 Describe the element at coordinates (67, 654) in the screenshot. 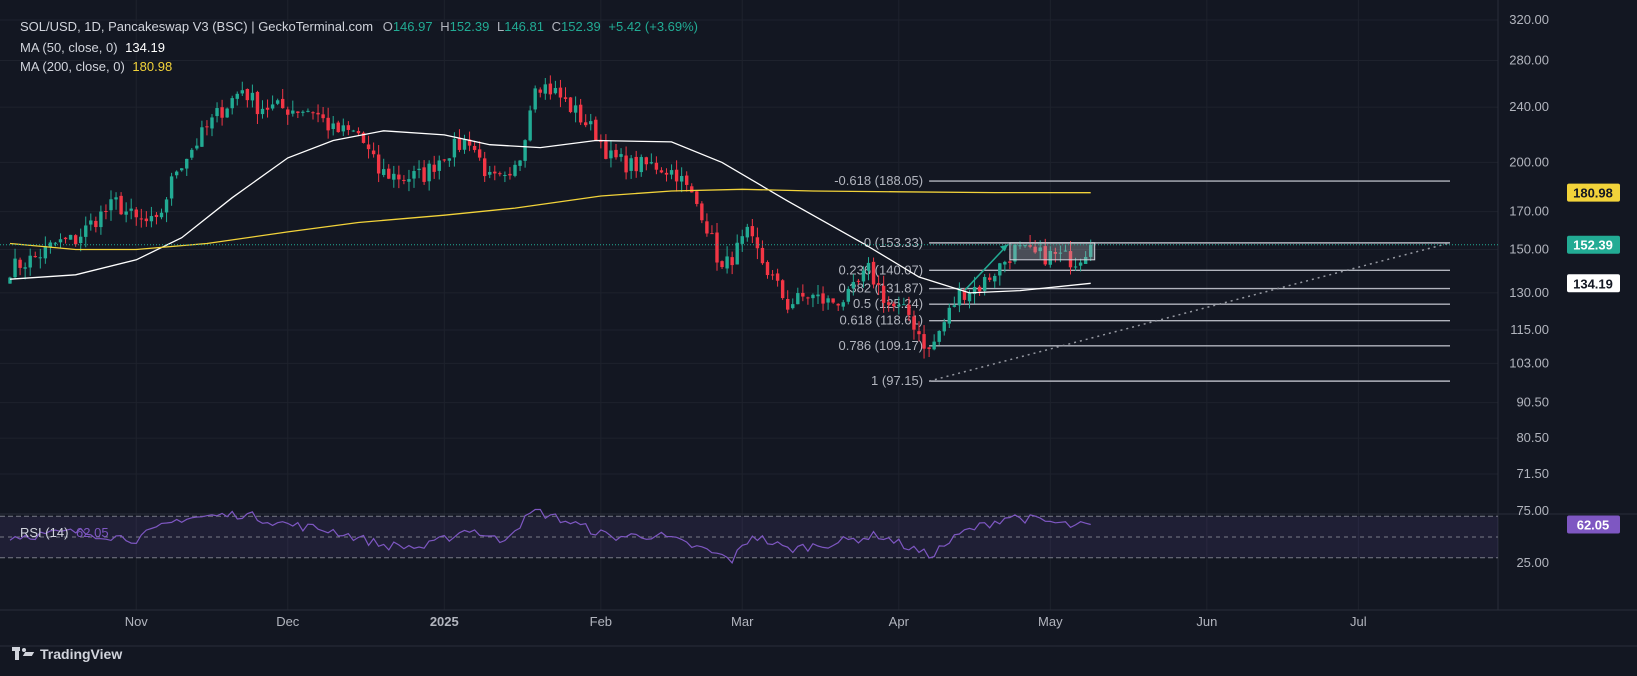

I see `tradingview-brand: TradingView` at that location.